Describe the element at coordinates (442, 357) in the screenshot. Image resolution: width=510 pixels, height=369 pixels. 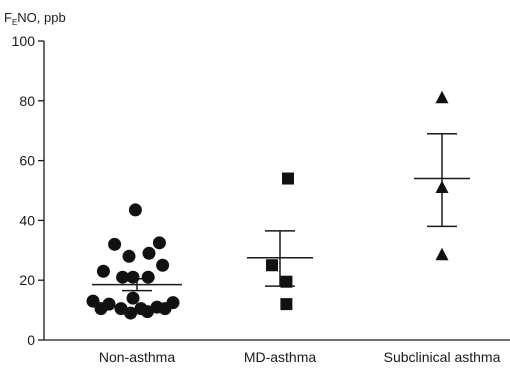
I see `x-tick-label: Subclinical asthma` at that location.